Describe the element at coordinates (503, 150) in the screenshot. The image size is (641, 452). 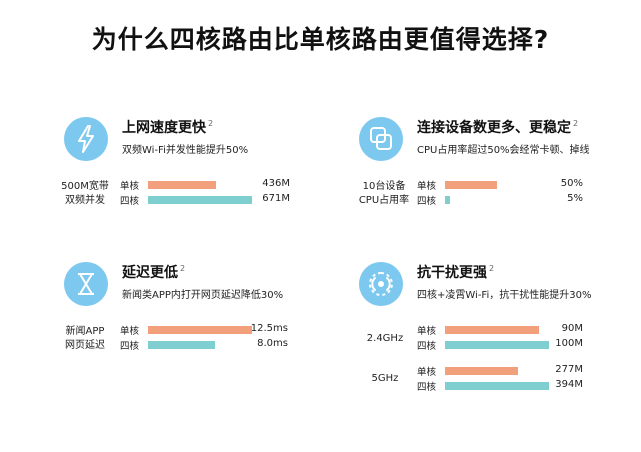
I see `panel-subtitle: CPU占用率超过50%会经常卡顿、掉线` at that location.